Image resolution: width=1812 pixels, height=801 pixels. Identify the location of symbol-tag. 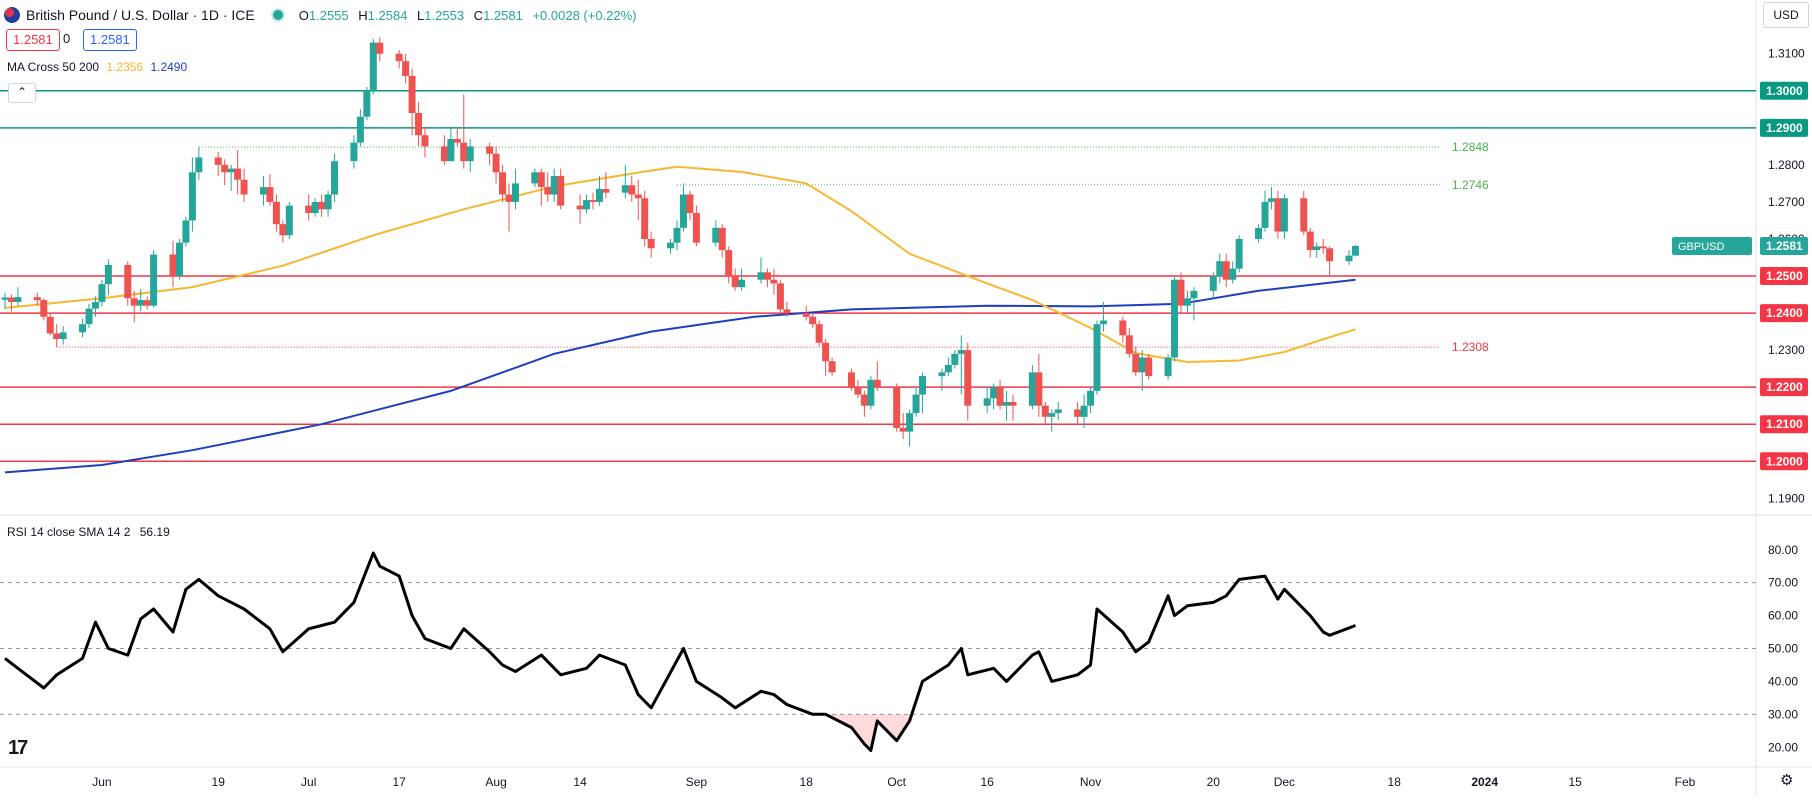
(1712, 246).